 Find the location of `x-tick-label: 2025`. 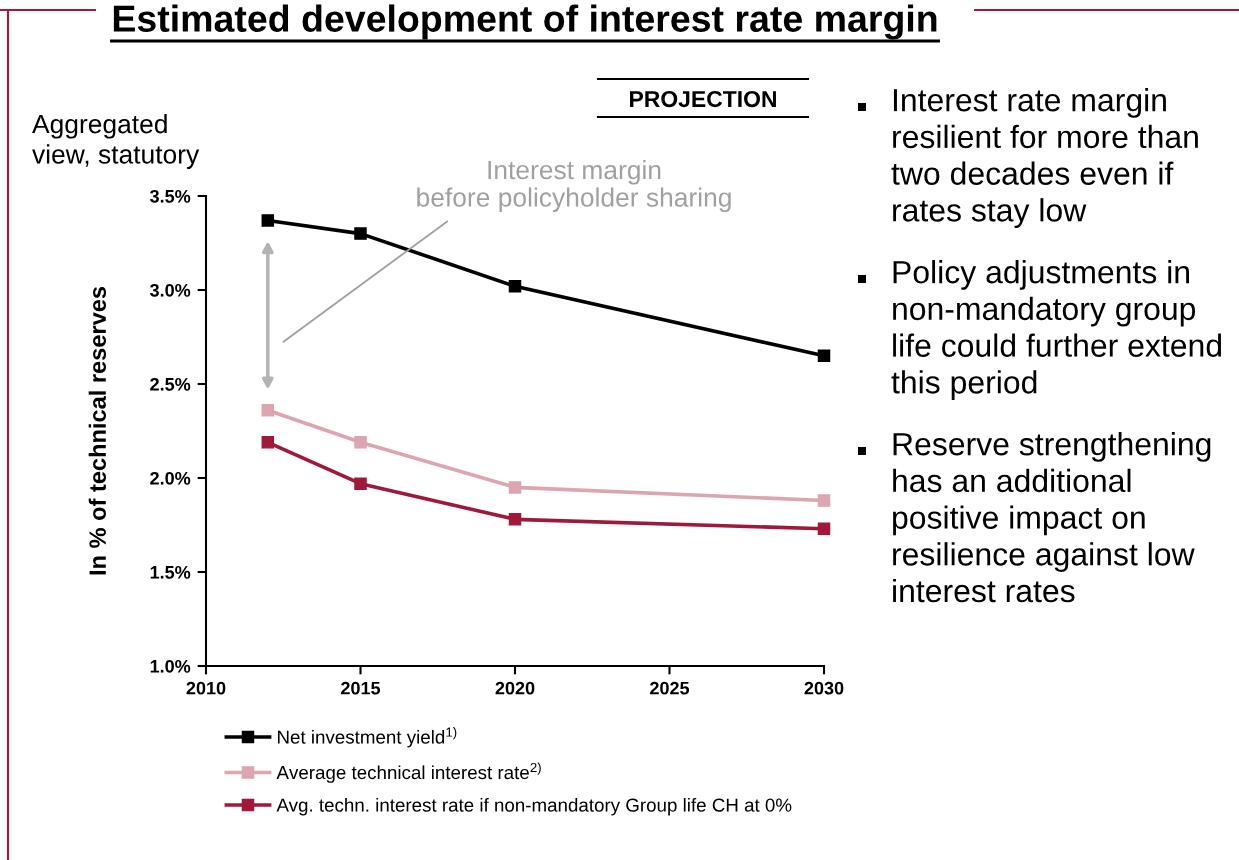

x-tick-label: 2025 is located at coordinates (670, 688).